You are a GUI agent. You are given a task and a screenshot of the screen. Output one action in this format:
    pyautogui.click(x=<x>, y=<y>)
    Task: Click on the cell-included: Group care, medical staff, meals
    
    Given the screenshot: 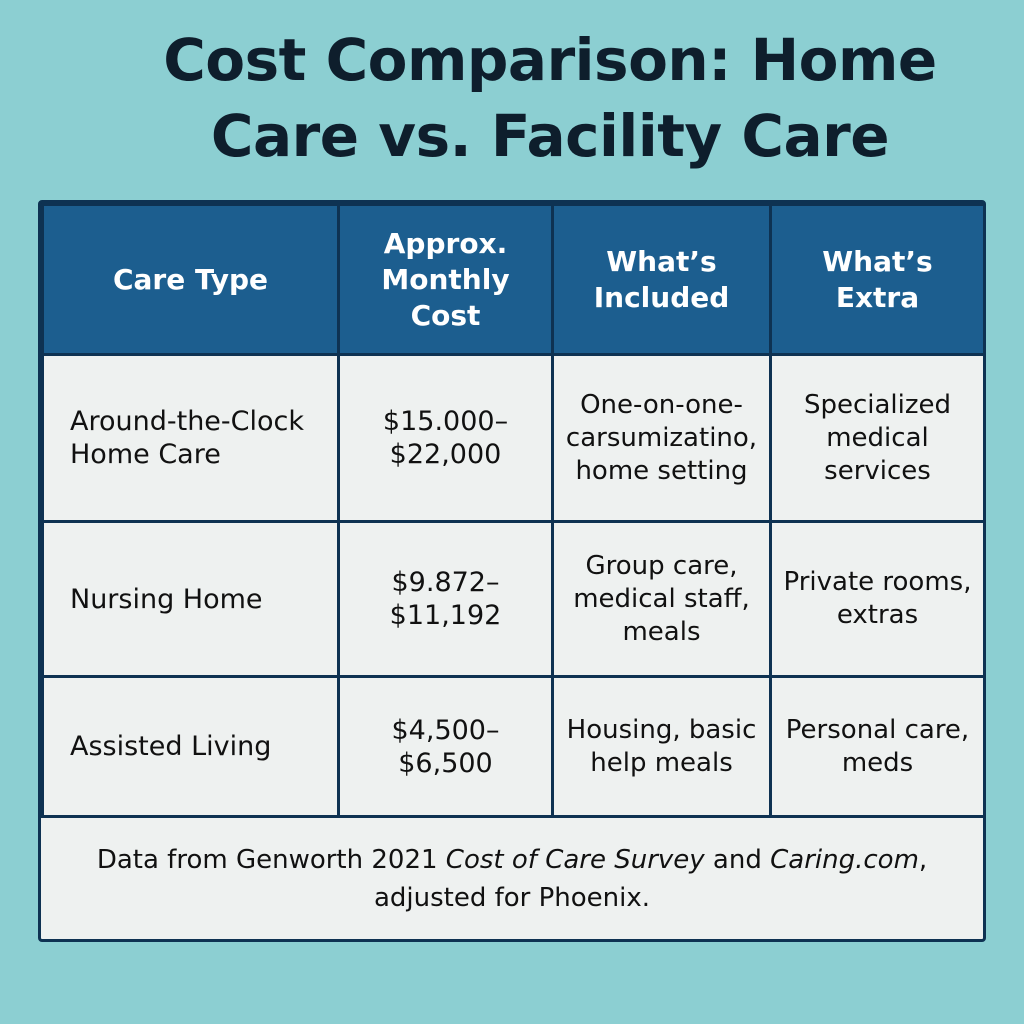 What is the action you would take?
    pyautogui.click(x=661, y=599)
    